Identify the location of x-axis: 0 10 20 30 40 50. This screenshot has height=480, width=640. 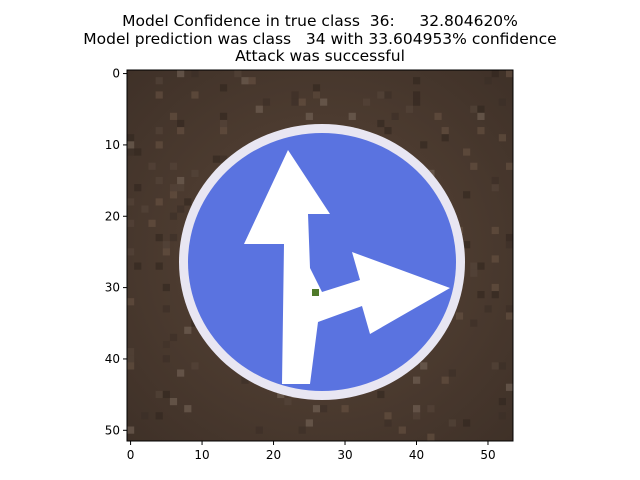
(311, 451).